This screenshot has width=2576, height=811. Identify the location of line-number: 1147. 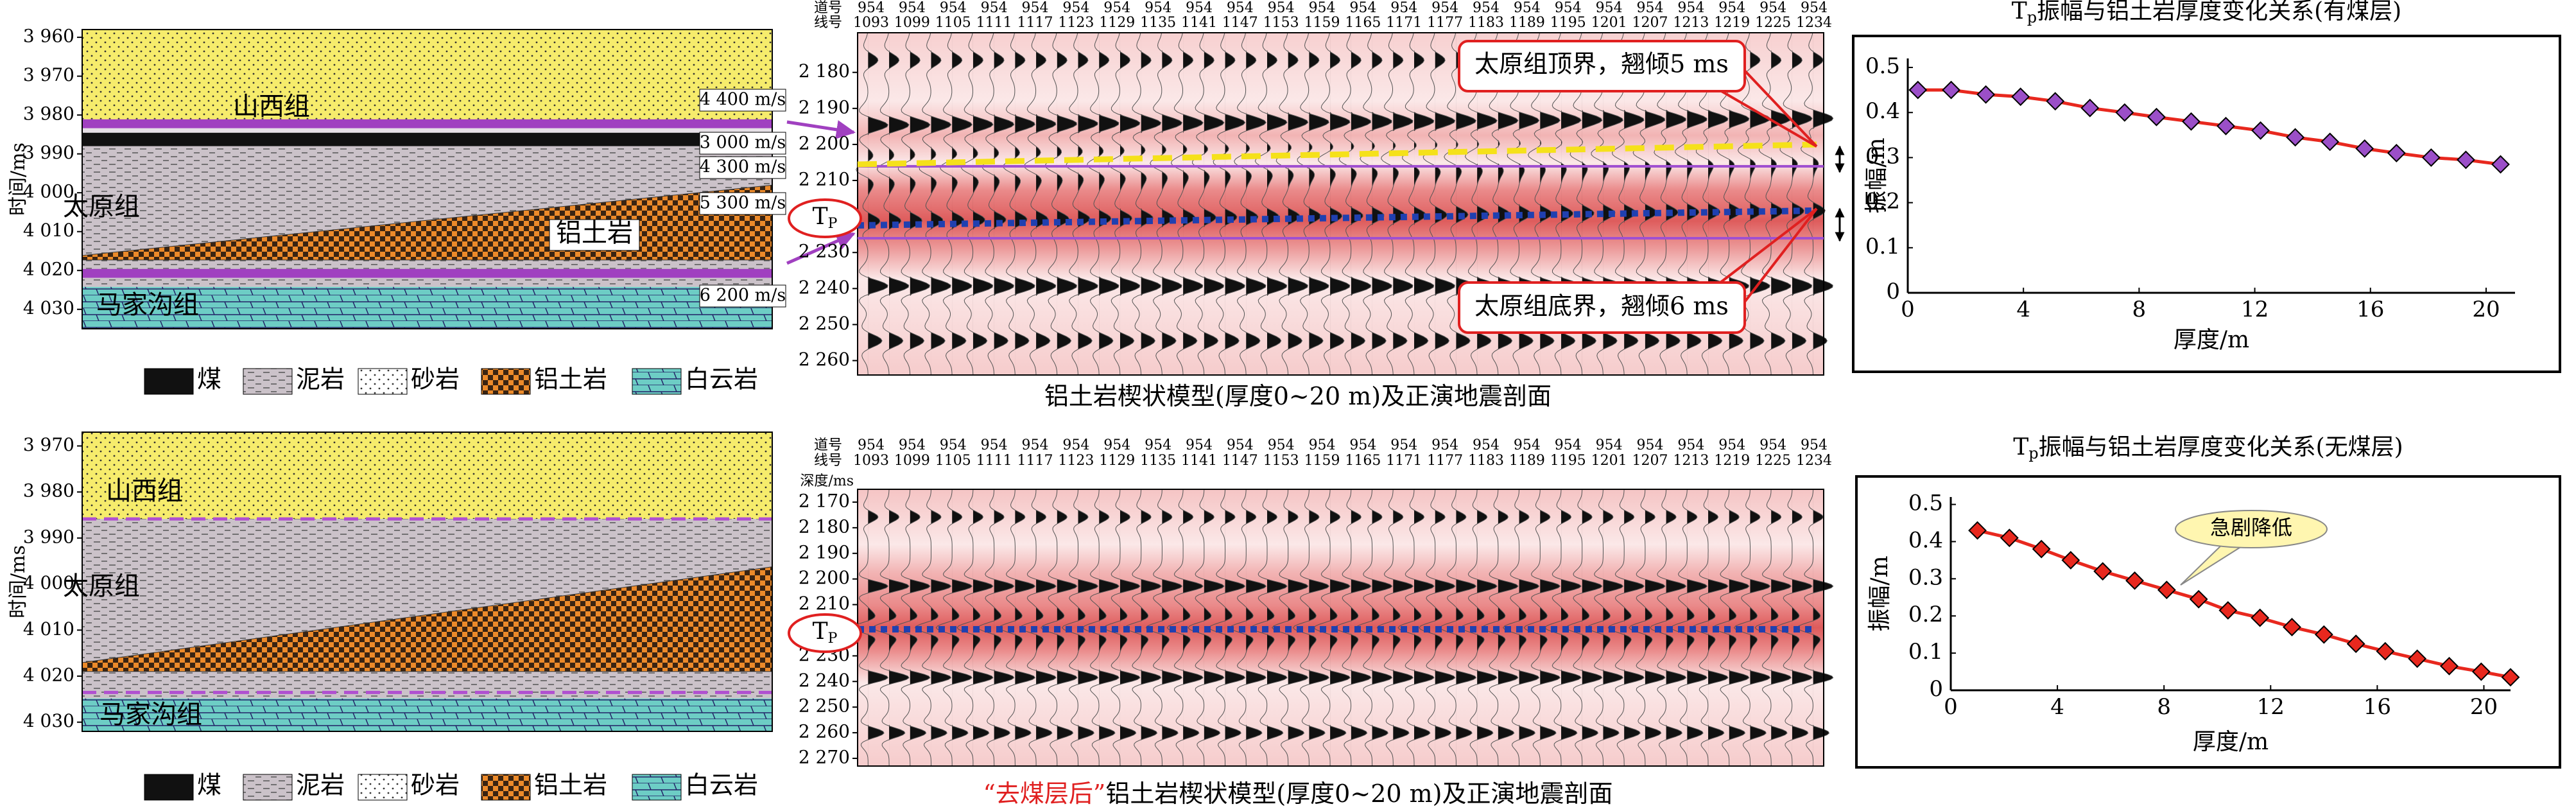
(1240, 23).